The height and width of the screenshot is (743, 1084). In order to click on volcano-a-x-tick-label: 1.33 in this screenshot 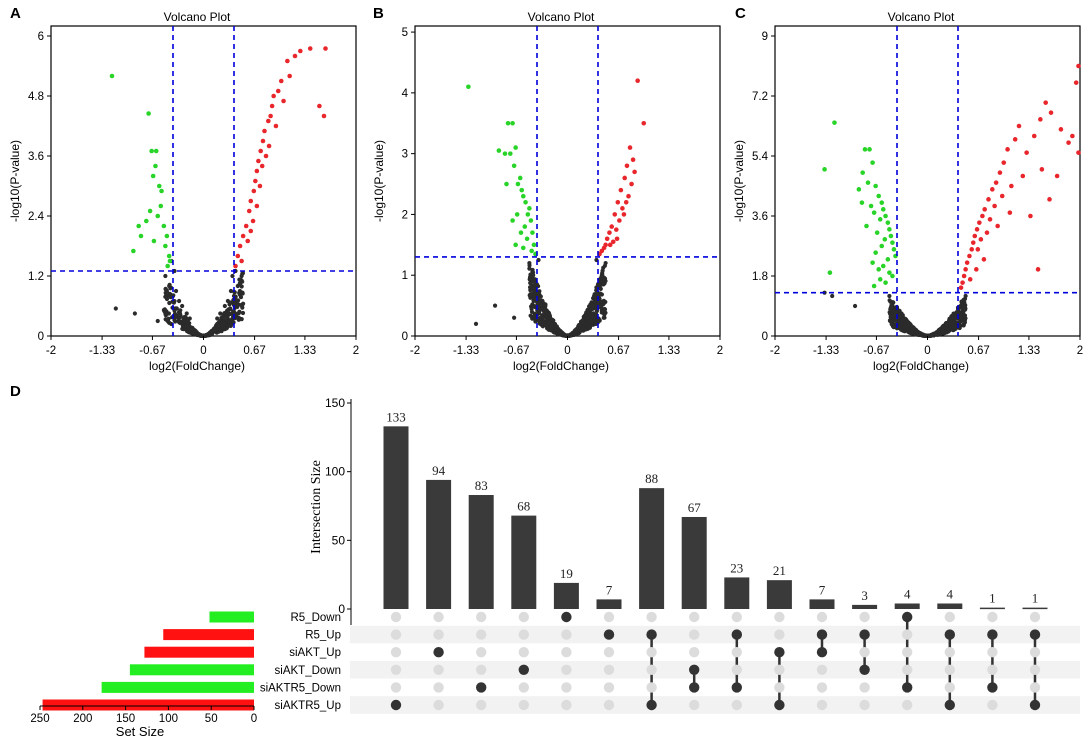, I will do `click(305, 351)`.